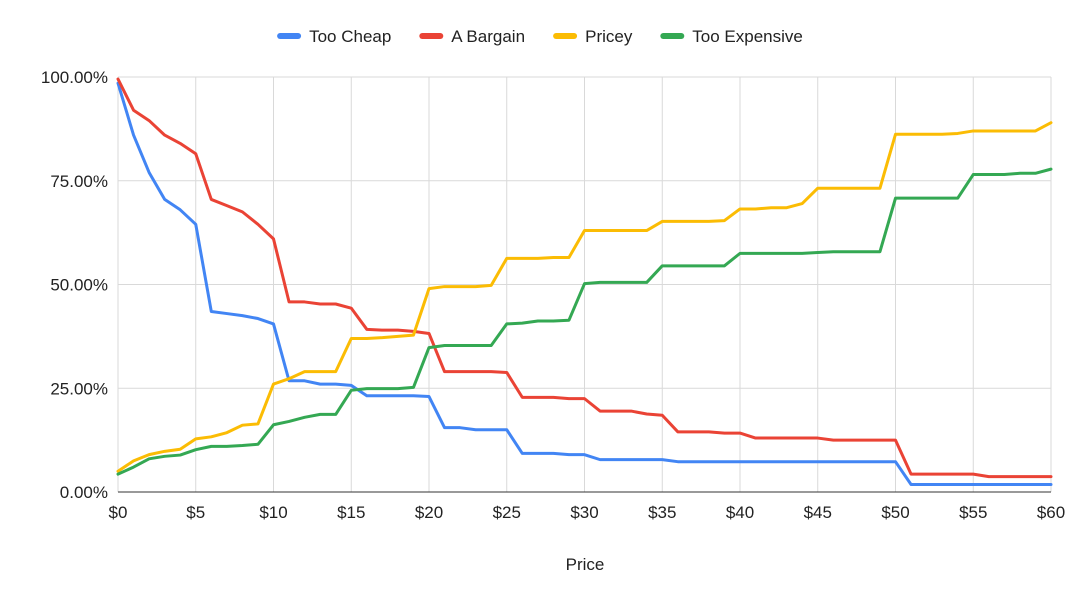  Describe the element at coordinates (540, 36) in the screenshot. I see `legend: Too Cheap A Bargain Pricey Too Expensive` at that location.